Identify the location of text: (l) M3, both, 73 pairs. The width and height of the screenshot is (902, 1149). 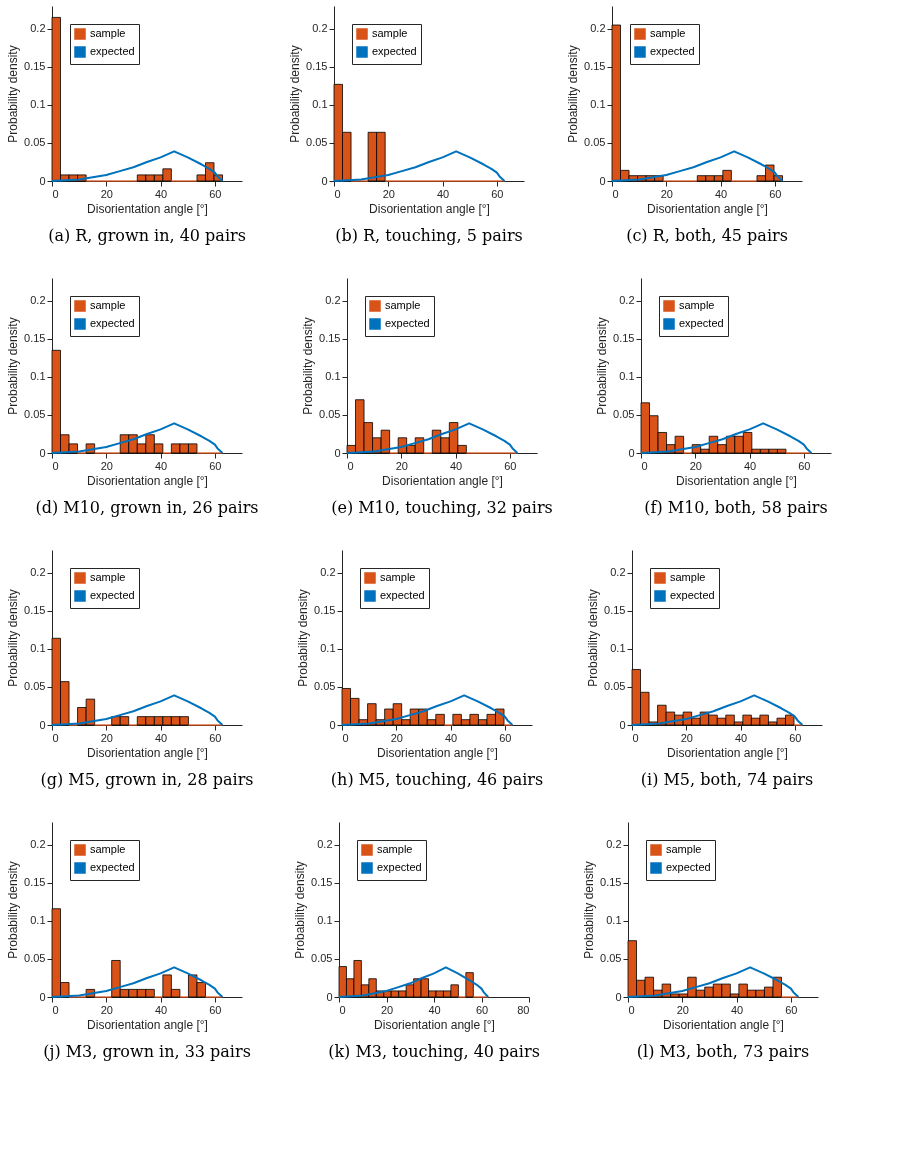
(723, 1051).